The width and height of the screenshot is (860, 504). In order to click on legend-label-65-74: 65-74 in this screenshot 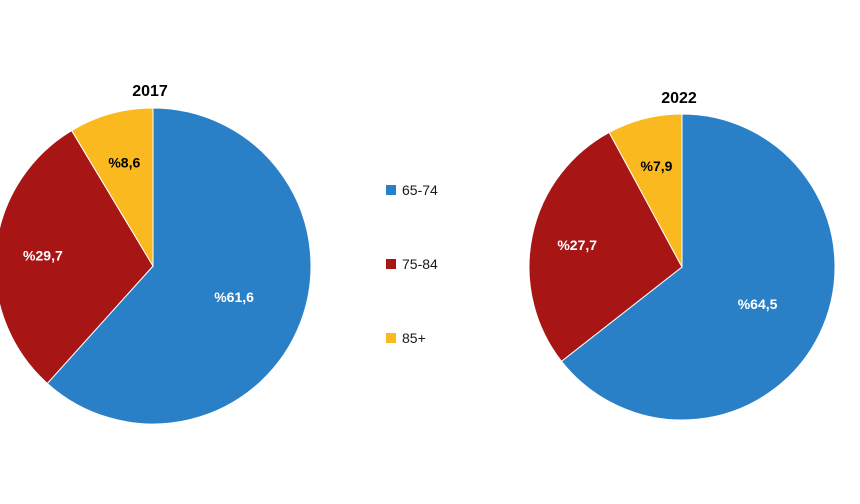, I will do `click(420, 190)`.